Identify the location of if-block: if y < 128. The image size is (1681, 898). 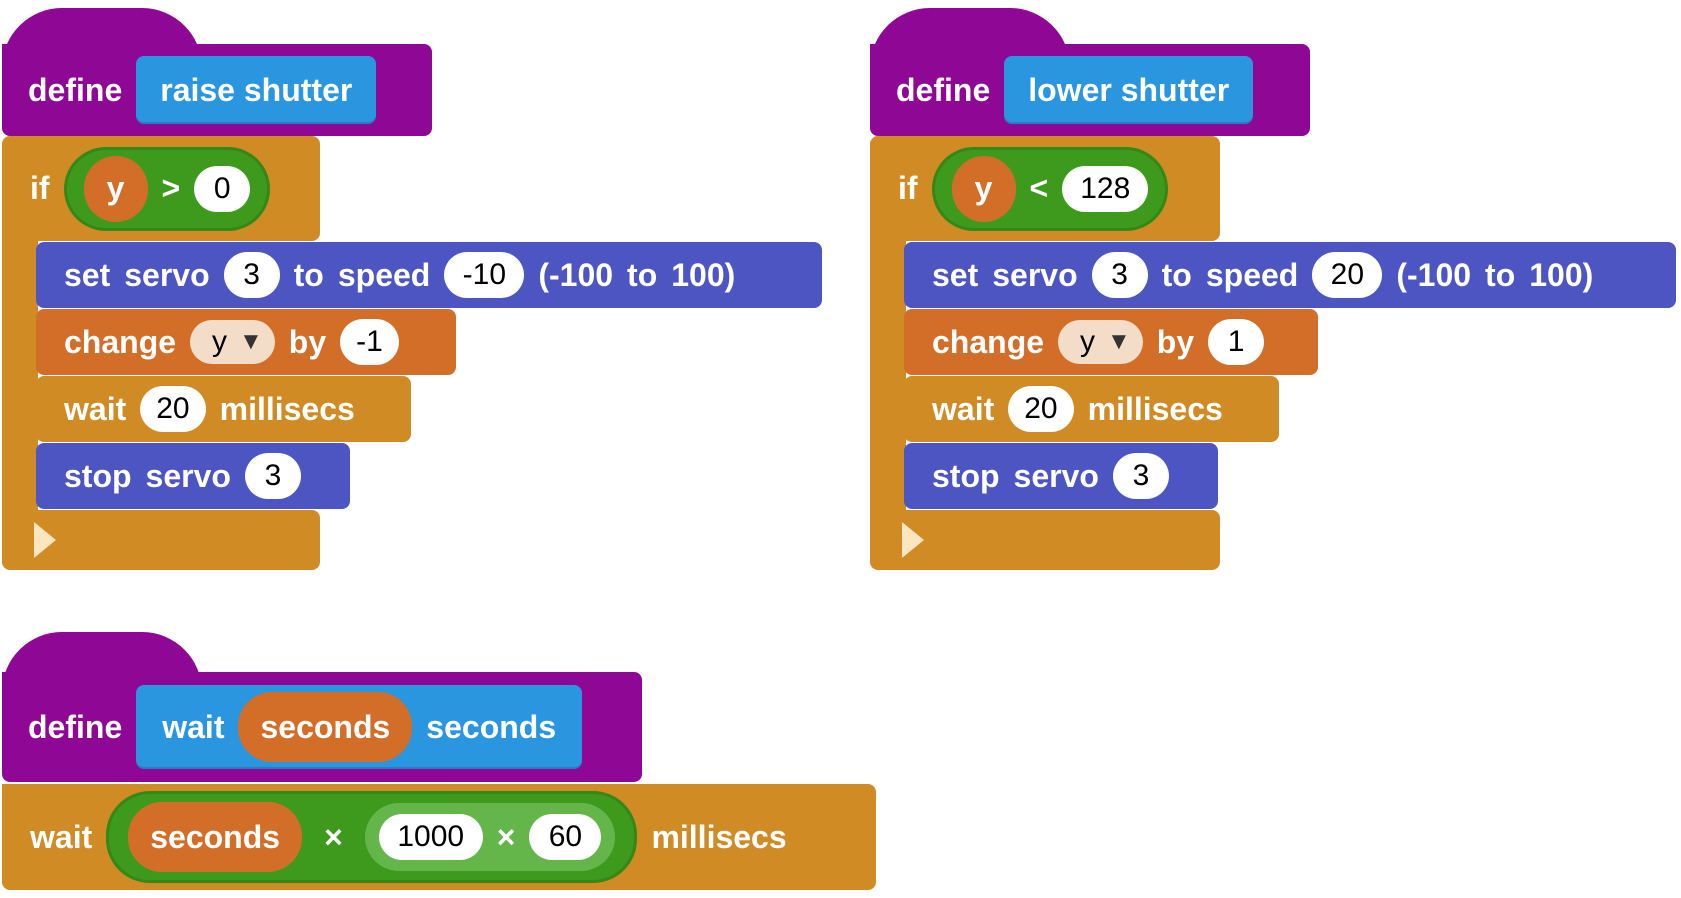
(1045, 188).